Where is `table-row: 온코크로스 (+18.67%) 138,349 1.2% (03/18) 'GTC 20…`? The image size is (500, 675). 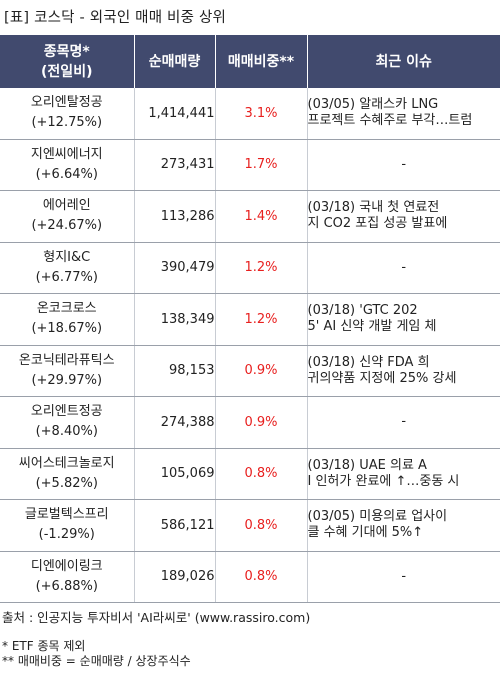
table-row: 온코크로스 (+18.67%) 138,349 1.2% (03/18) 'GTC 20… is located at coordinates (250, 319).